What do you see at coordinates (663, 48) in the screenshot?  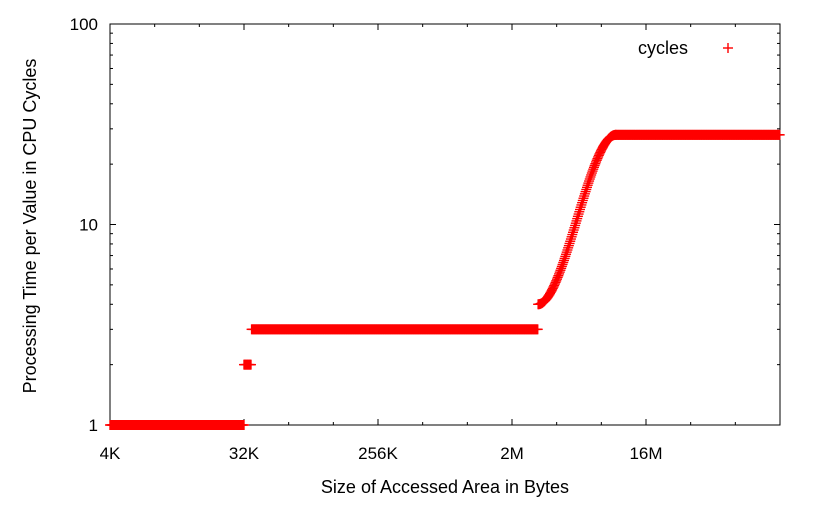 I see `legend-label-cycles: cycles` at bounding box center [663, 48].